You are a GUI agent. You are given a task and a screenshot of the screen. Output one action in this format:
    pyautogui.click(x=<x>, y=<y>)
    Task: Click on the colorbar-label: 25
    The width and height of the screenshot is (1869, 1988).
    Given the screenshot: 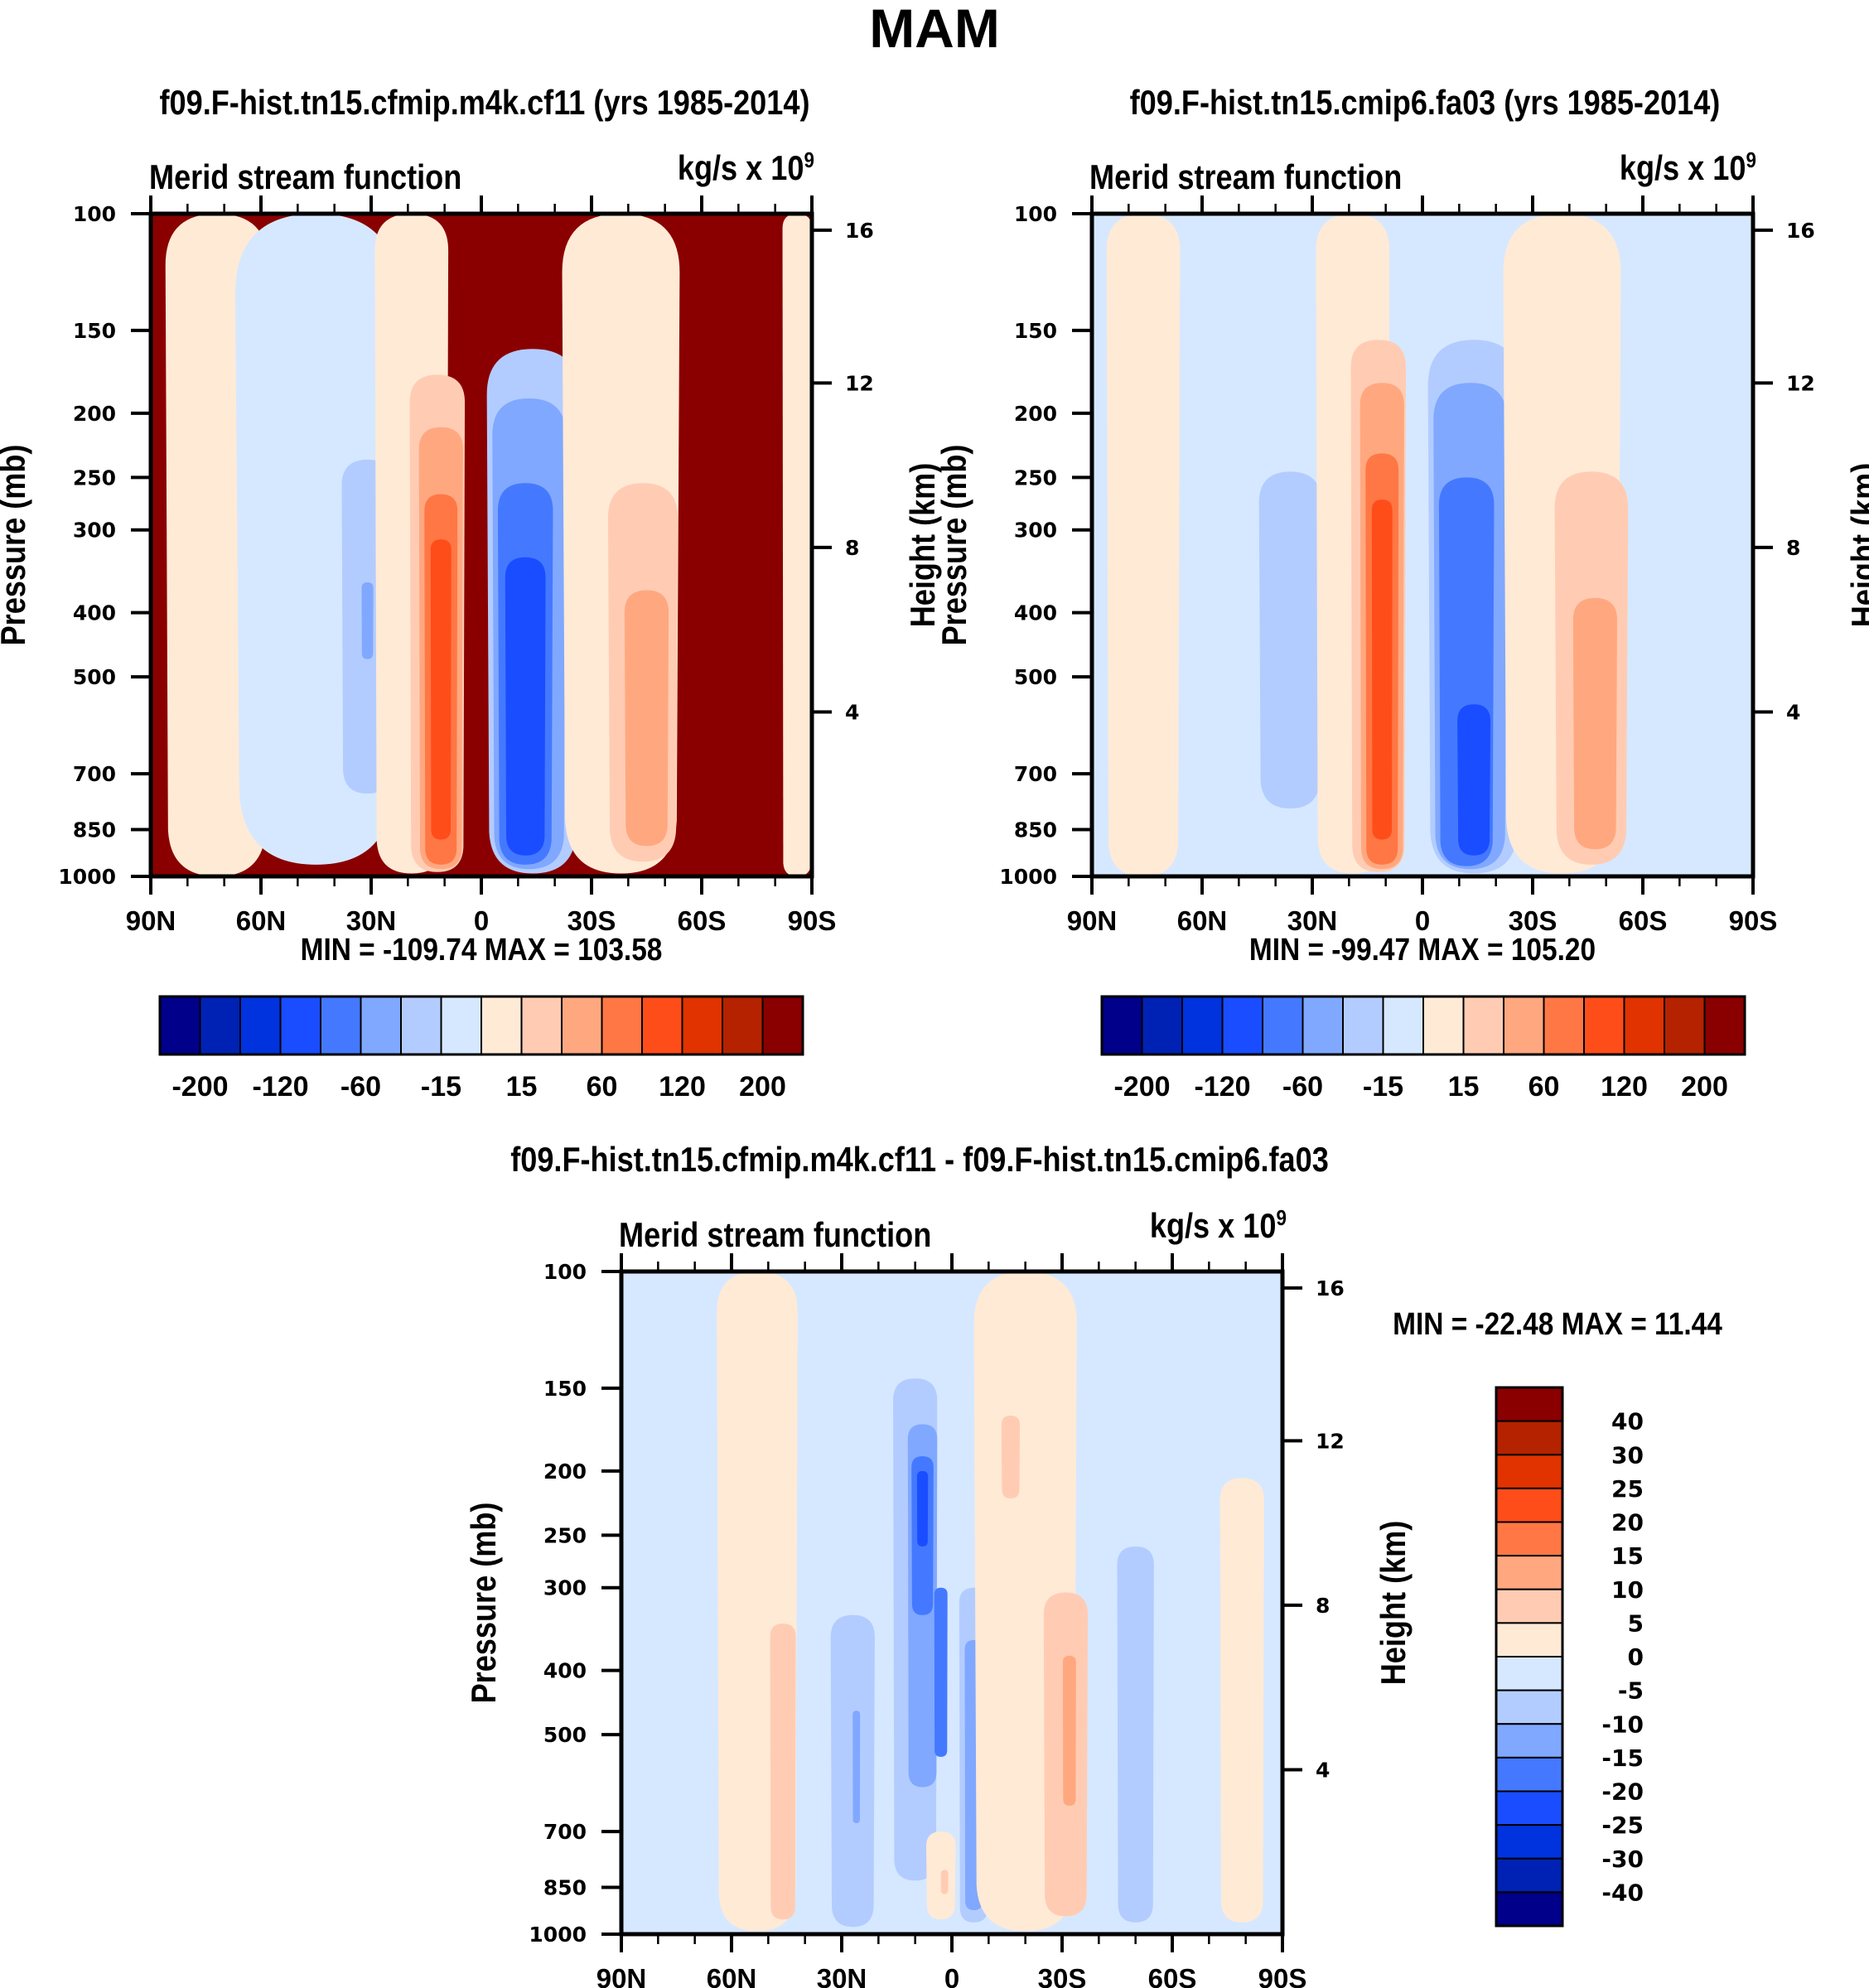 What is the action you would take?
    pyautogui.click(x=1627, y=1489)
    